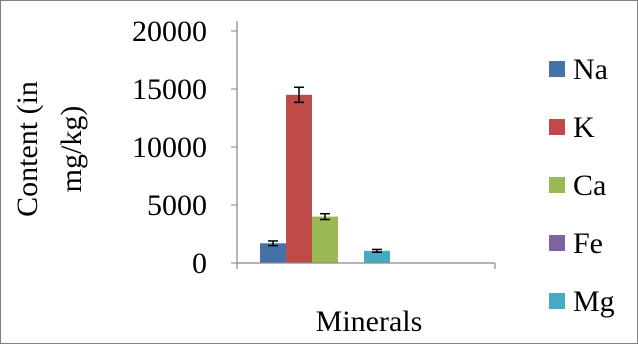 Image resolution: width=638 pixels, height=344 pixels. Describe the element at coordinates (325, 239) in the screenshot. I see `bar-ca` at that location.